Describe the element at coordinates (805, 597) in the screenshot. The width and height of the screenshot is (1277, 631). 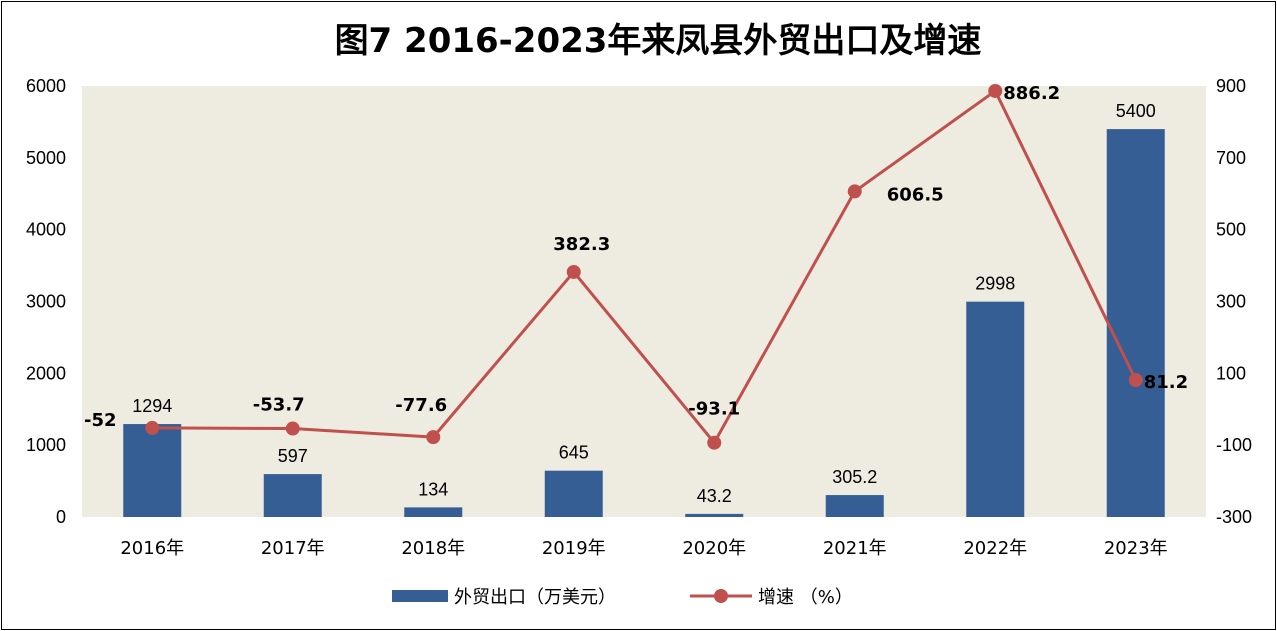
I see `legend-growth-label: 增速 （%）` at that location.